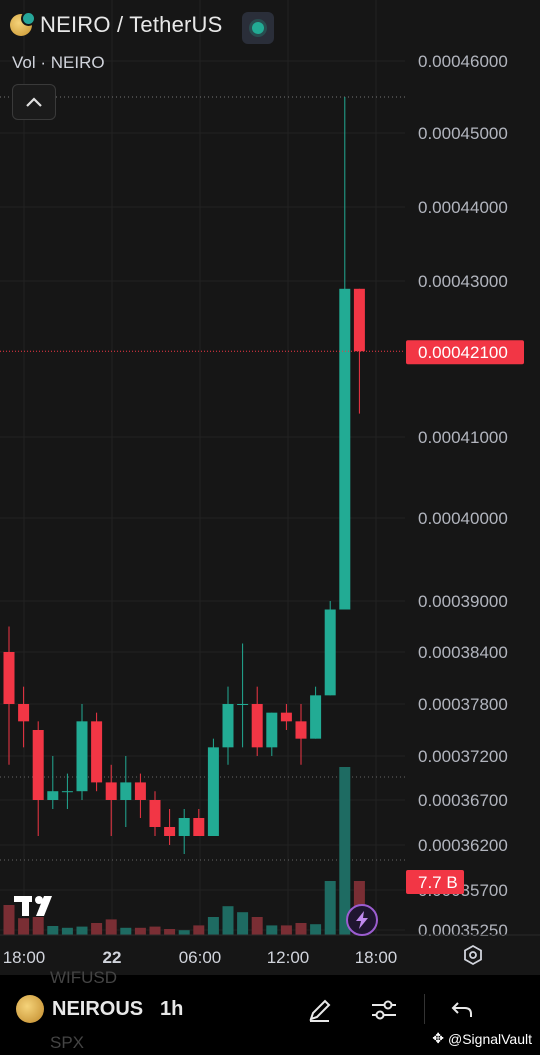 This screenshot has height=1055, width=540. What do you see at coordinates (463, 437) in the screenshot?
I see `price-axis-label: 0.00041000` at bounding box center [463, 437].